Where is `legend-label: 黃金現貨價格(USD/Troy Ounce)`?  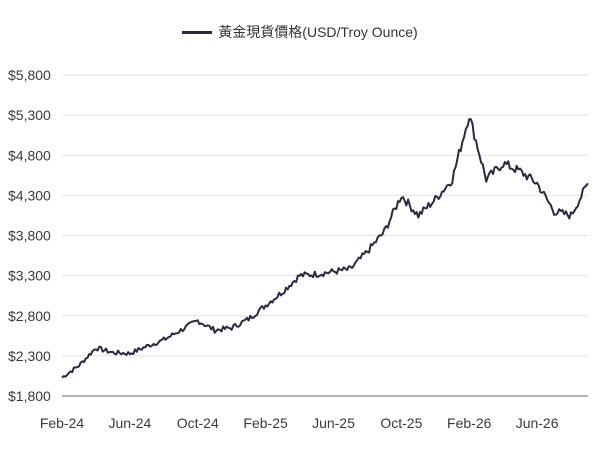
legend-label: 黃金現貨價格(USD/Troy Ounce) is located at coordinates (318, 32).